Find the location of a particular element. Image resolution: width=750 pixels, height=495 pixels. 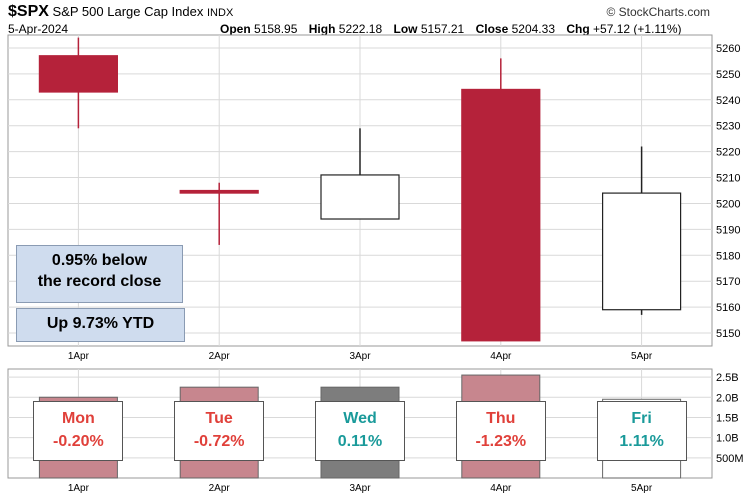

day-change-box: Wed 0.11% is located at coordinates (360, 431).